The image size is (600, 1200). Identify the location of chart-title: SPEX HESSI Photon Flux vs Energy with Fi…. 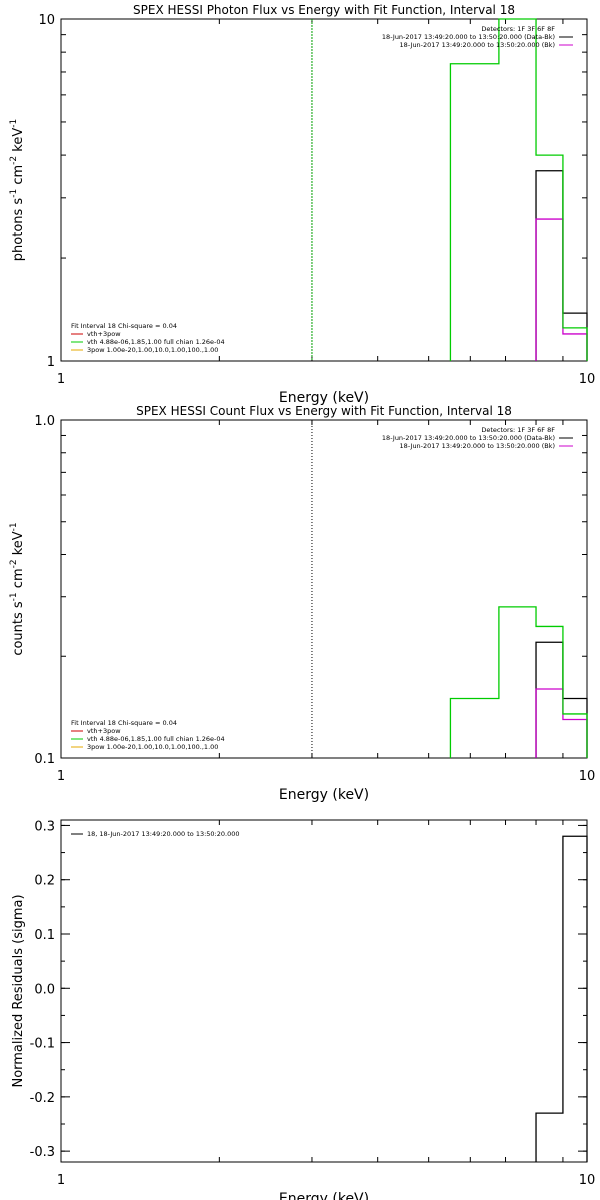
(324, 10).